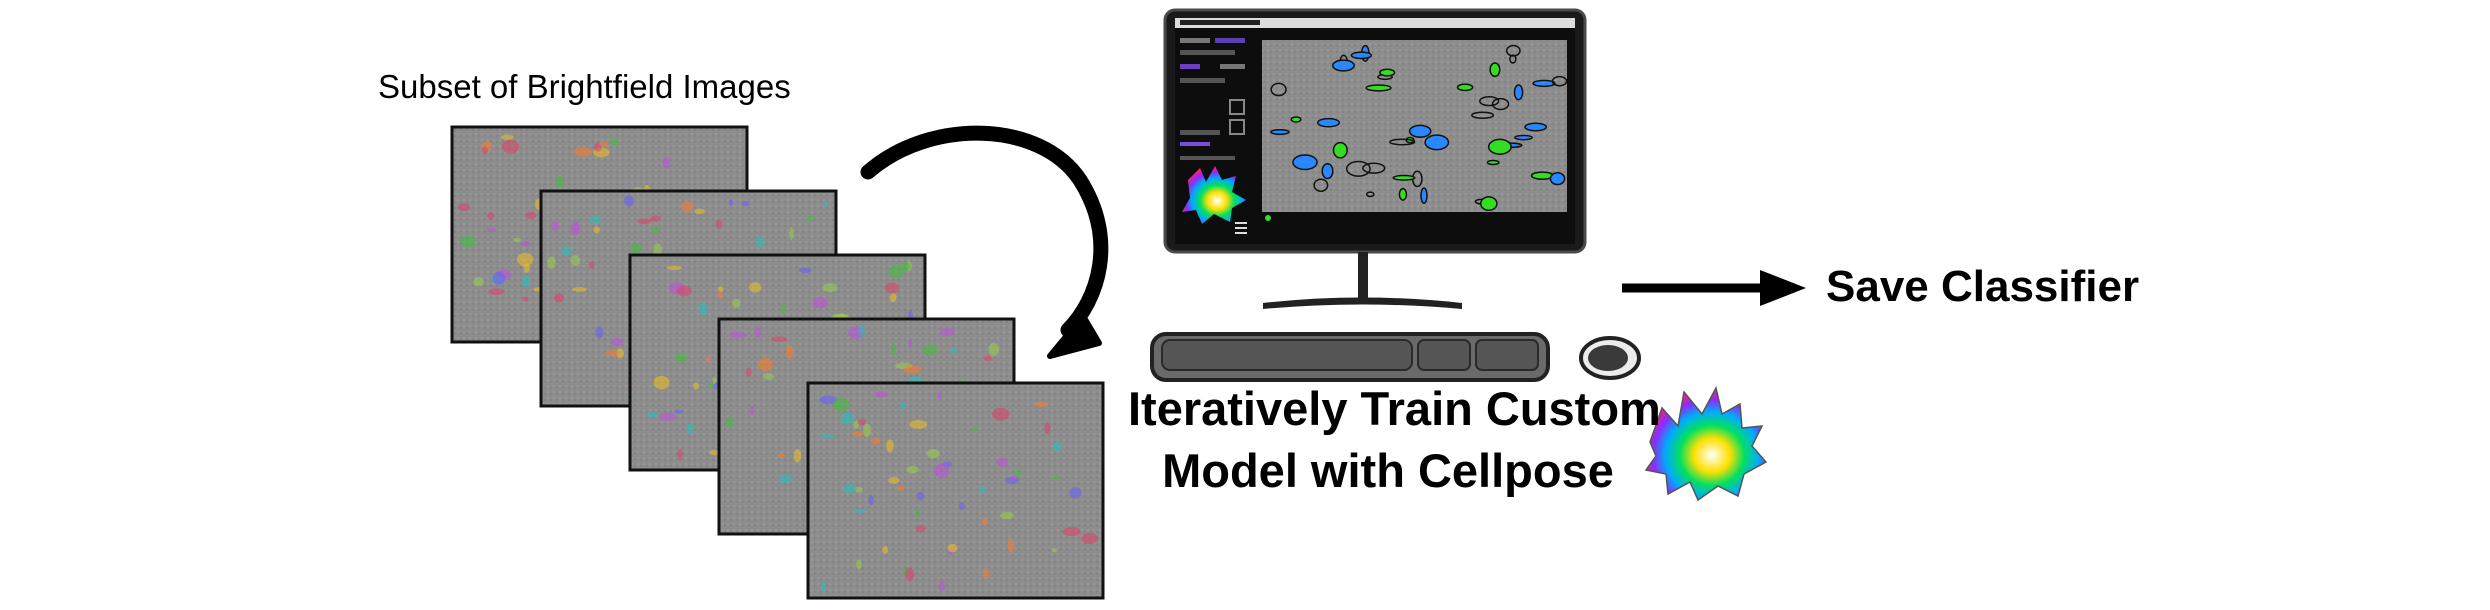 This screenshot has width=2490, height=610. What do you see at coordinates (1213, 136) in the screenshot?
I see `gui-side-panel` at bounding box center [1213, 136].